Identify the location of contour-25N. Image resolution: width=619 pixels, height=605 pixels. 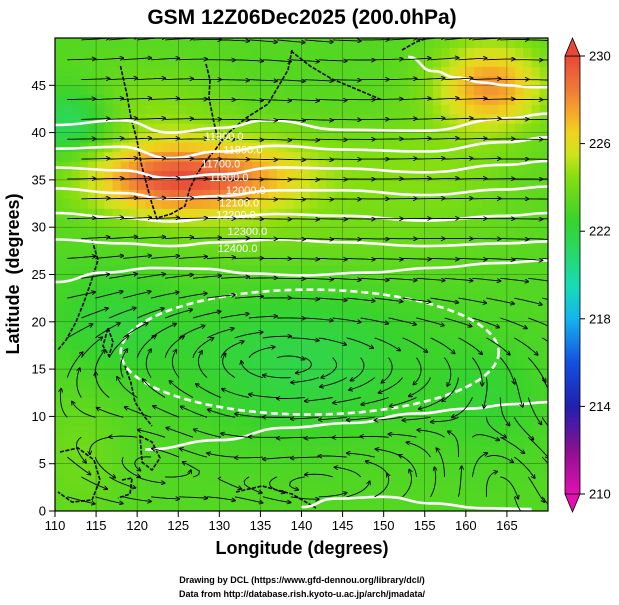
(301, 271).